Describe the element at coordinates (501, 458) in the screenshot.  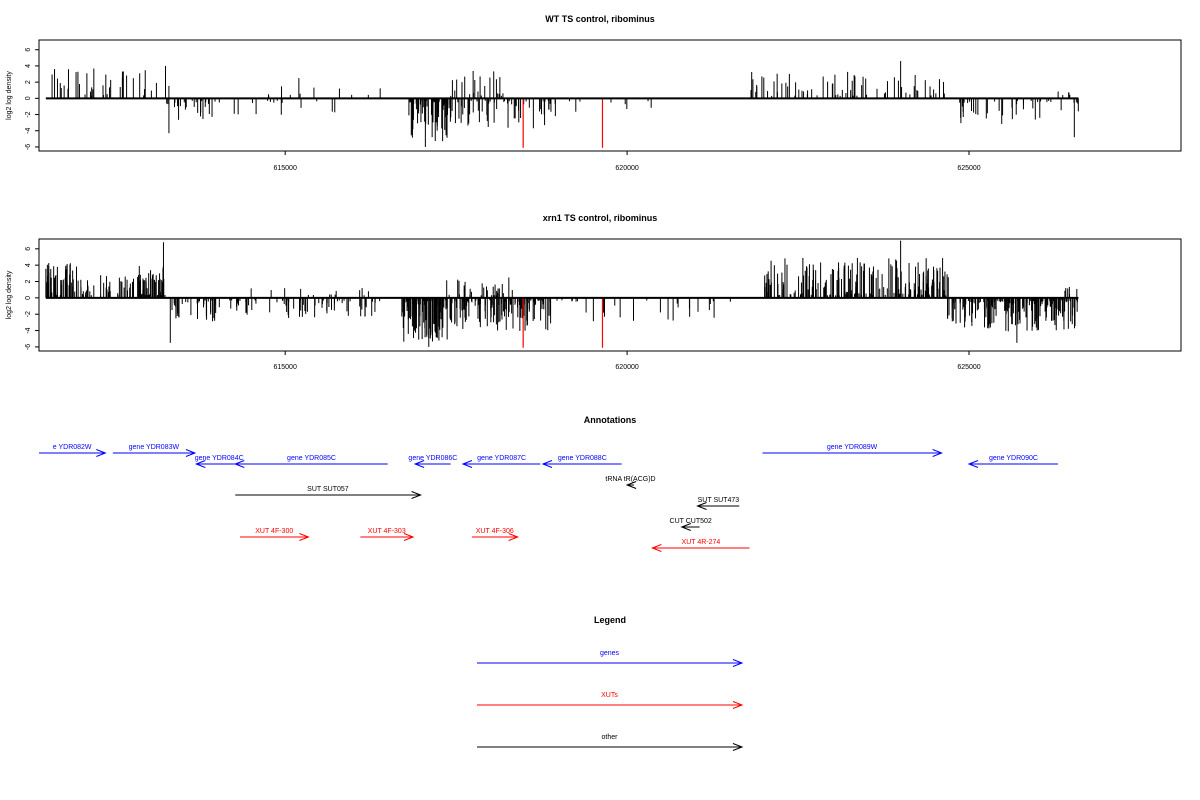
I see `annotation-label: gene YDR087C` at that location.